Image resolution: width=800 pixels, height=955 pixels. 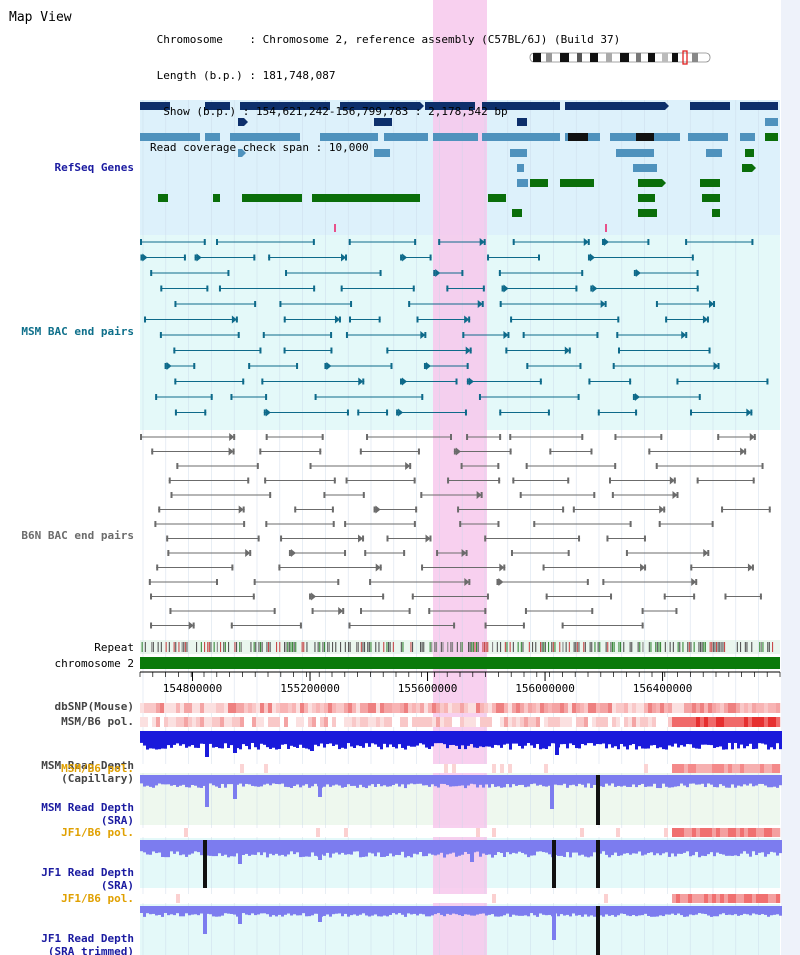 What do you see at coordinates (77, 331) in the screenshot?
I see `msm-bac-label: MSM BAC end pairs` at bounding box center [77, 331].